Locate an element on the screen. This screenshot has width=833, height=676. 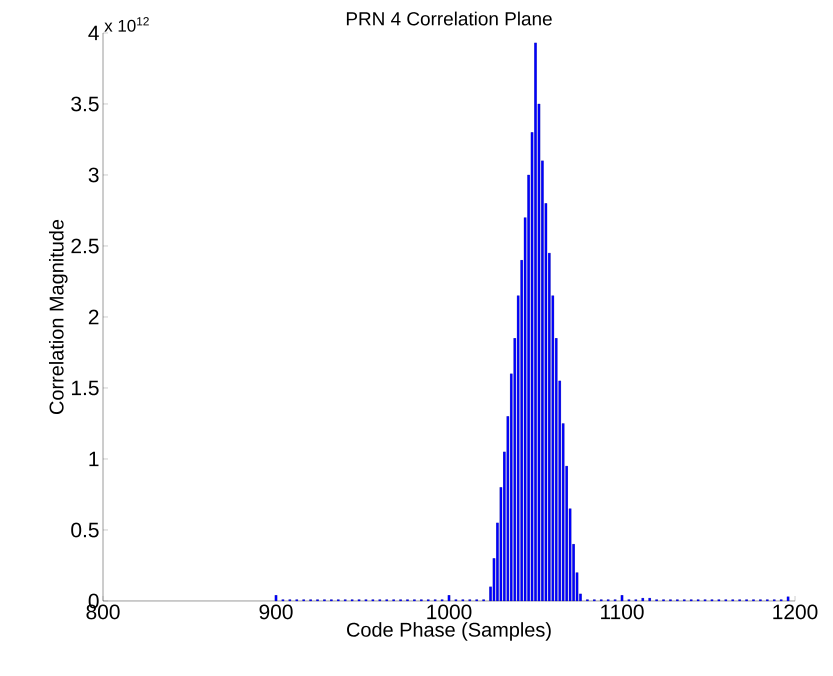
y-tick-label: 3 is located at coordinates (93, 175).